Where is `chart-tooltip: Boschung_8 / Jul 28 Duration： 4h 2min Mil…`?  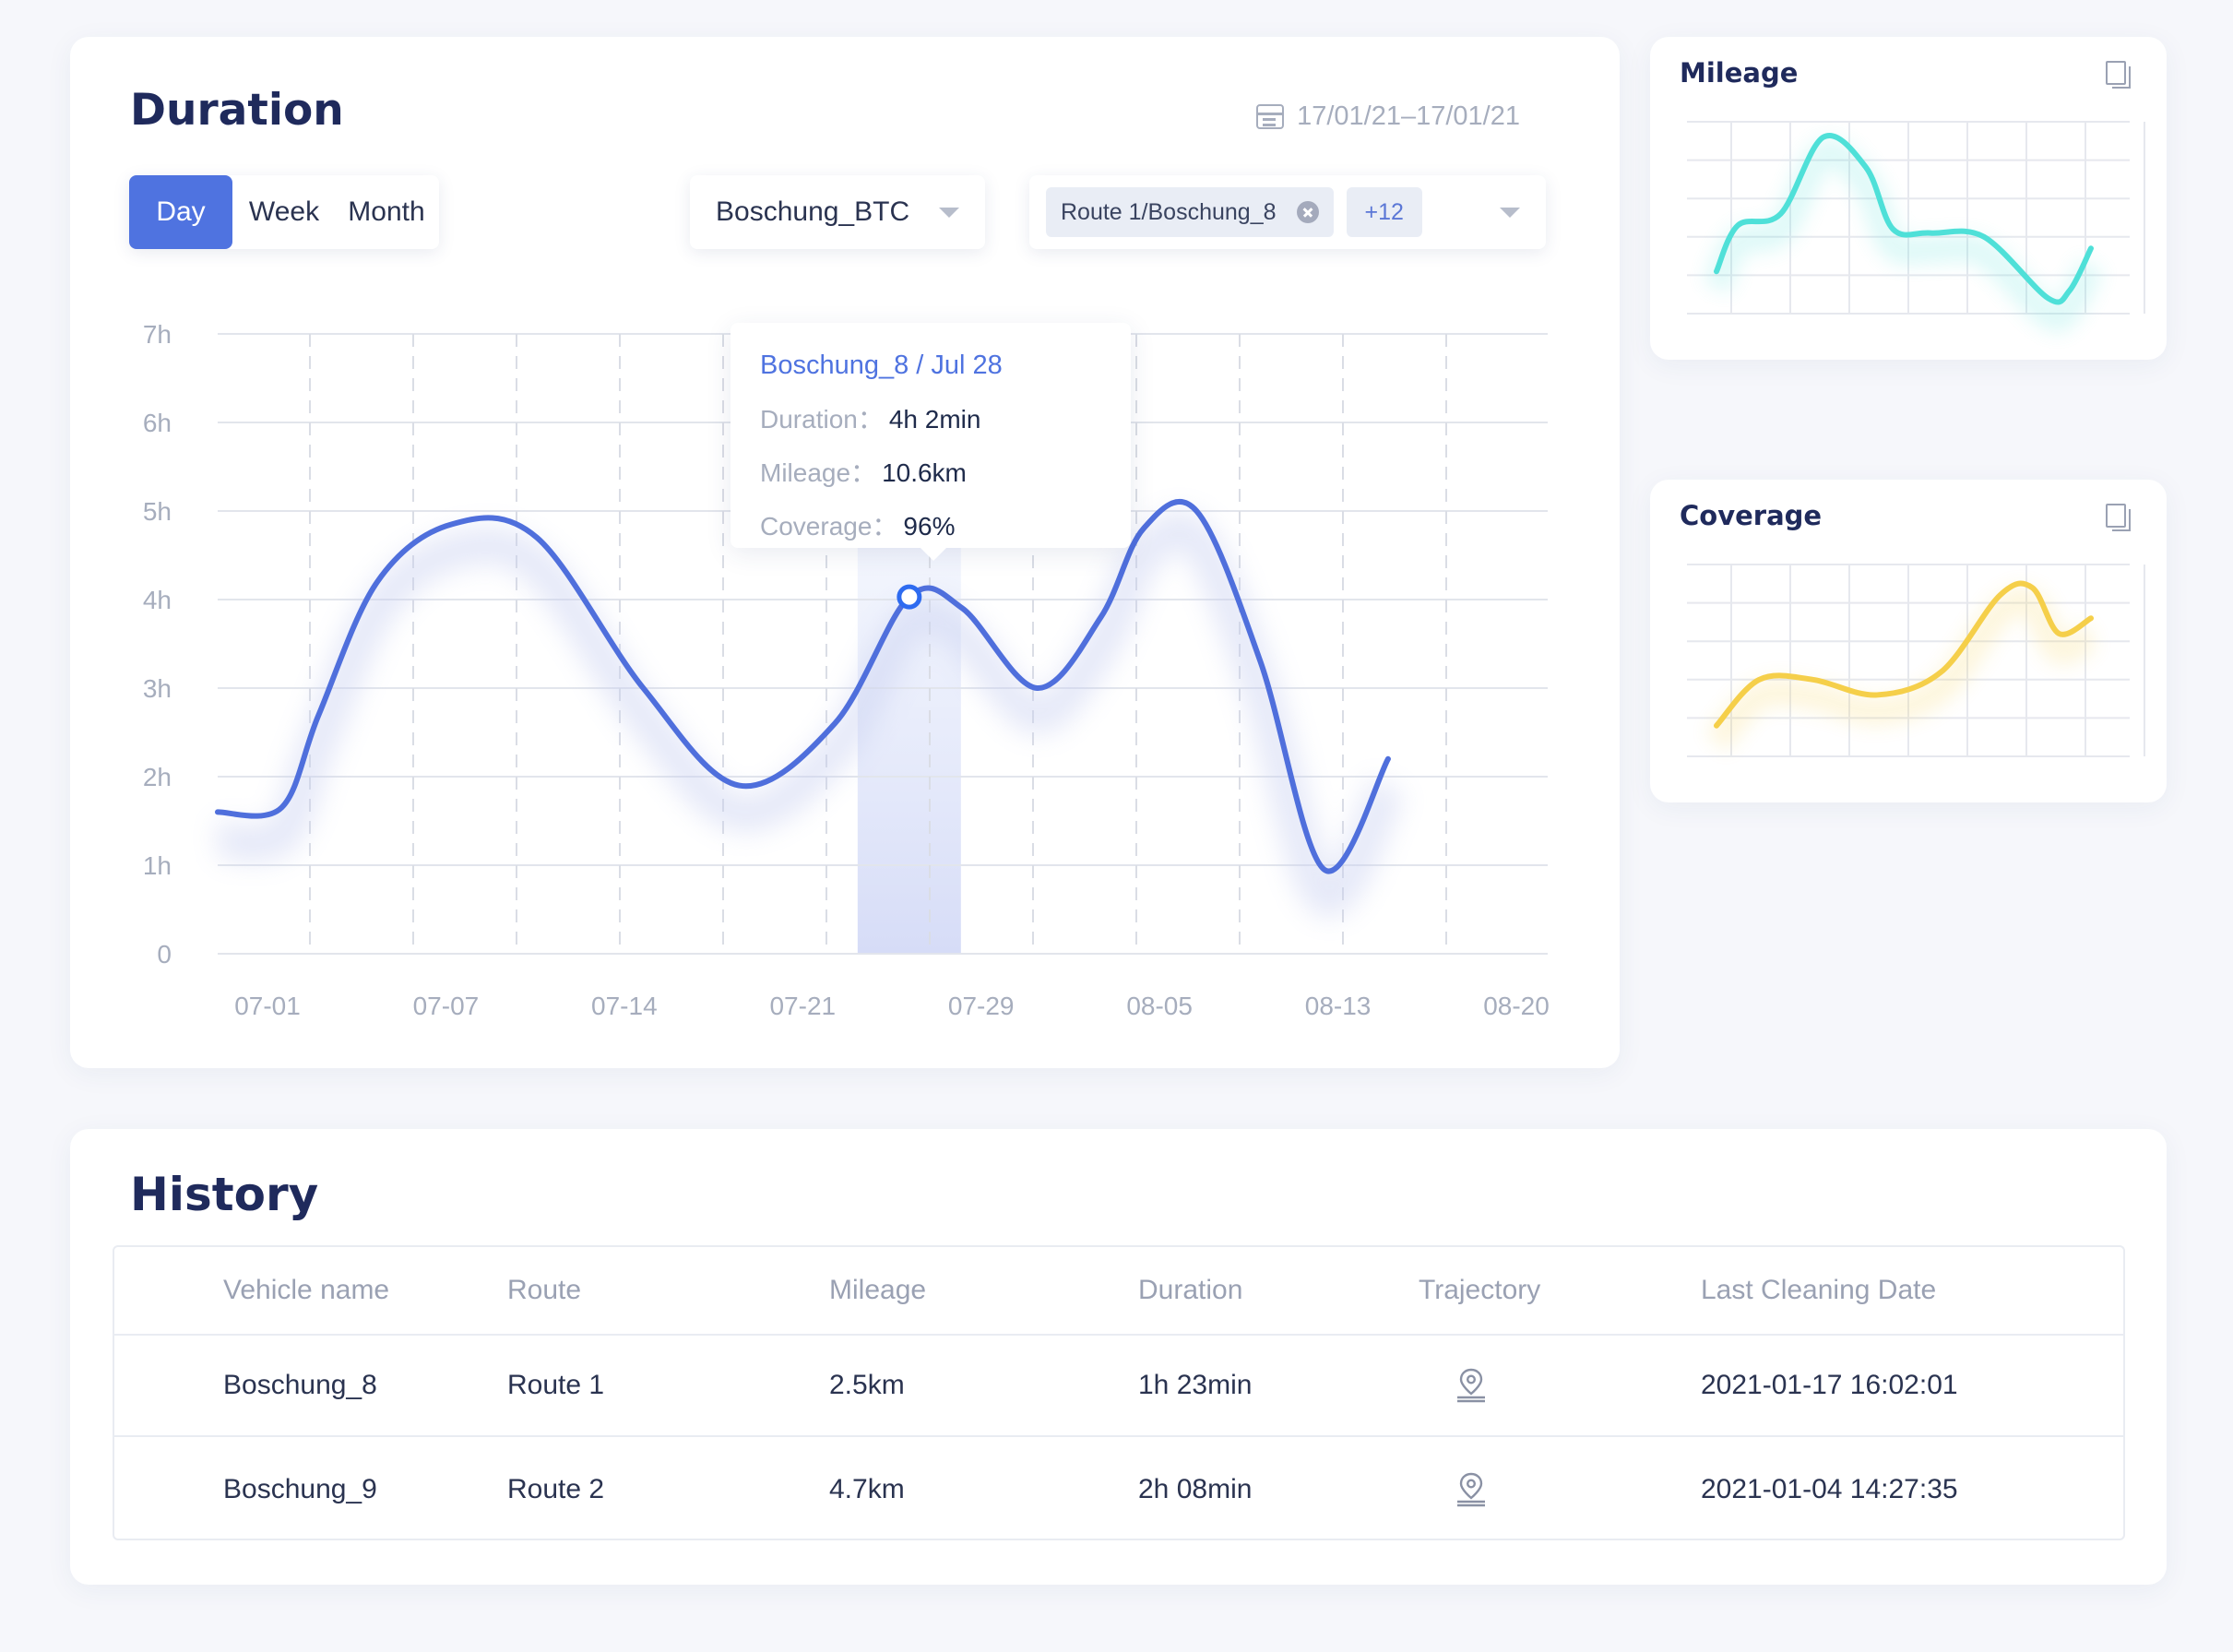 chart-tooltip: Boschung_8 / Jul 28 Duration： 4h 2min Mil… is located at coordinates (930, 442).